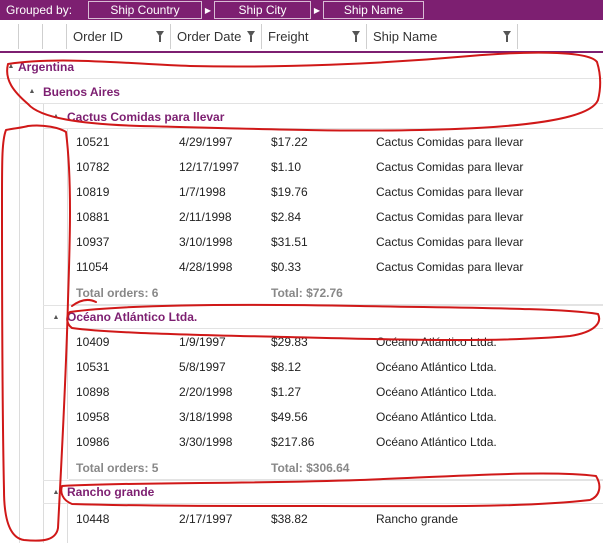  I want to click on table-row: 10448 2/17/1997 $38.82 Rancho grande, so click(267, 519).